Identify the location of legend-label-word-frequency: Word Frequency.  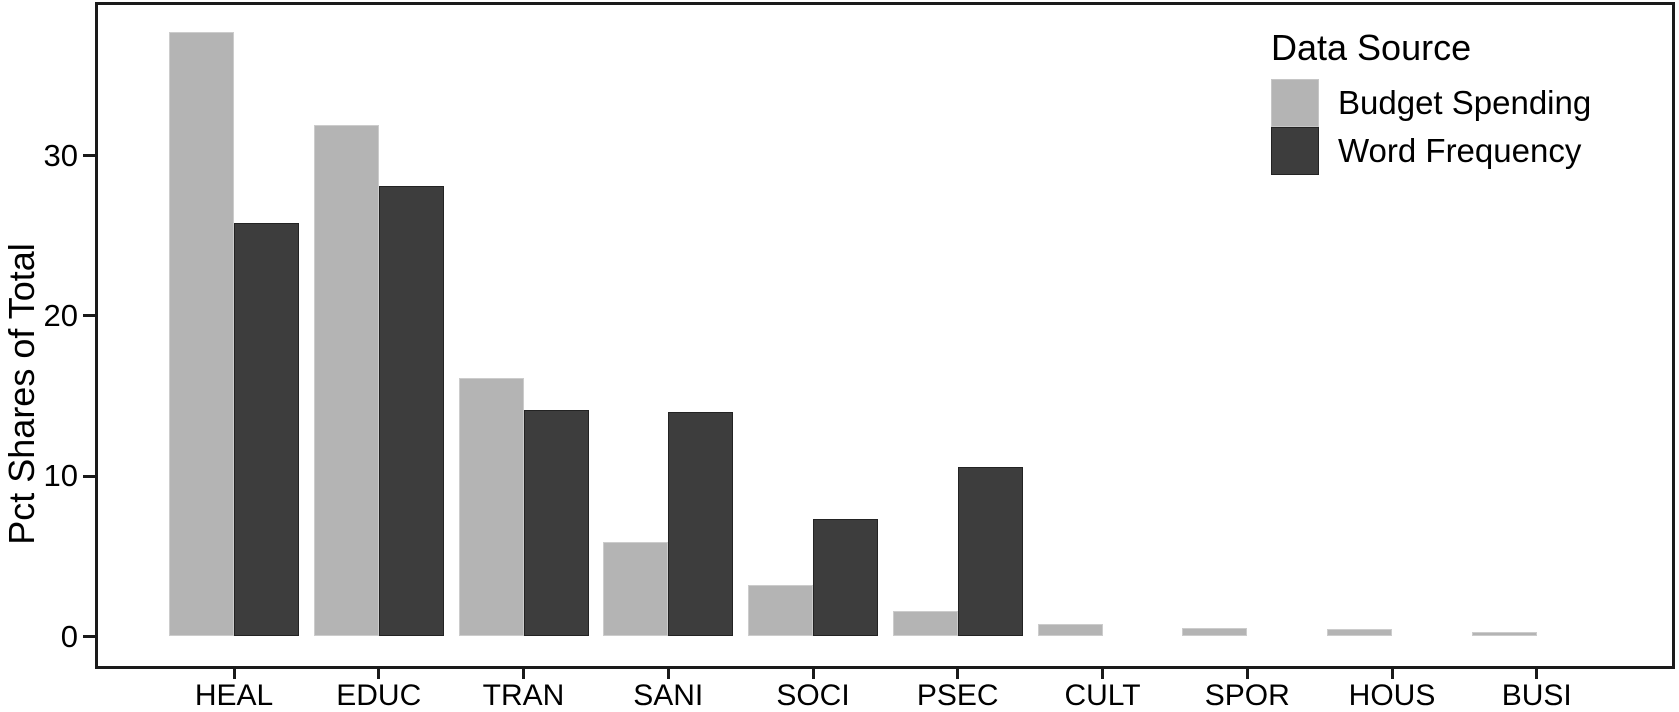
(1460, 150).